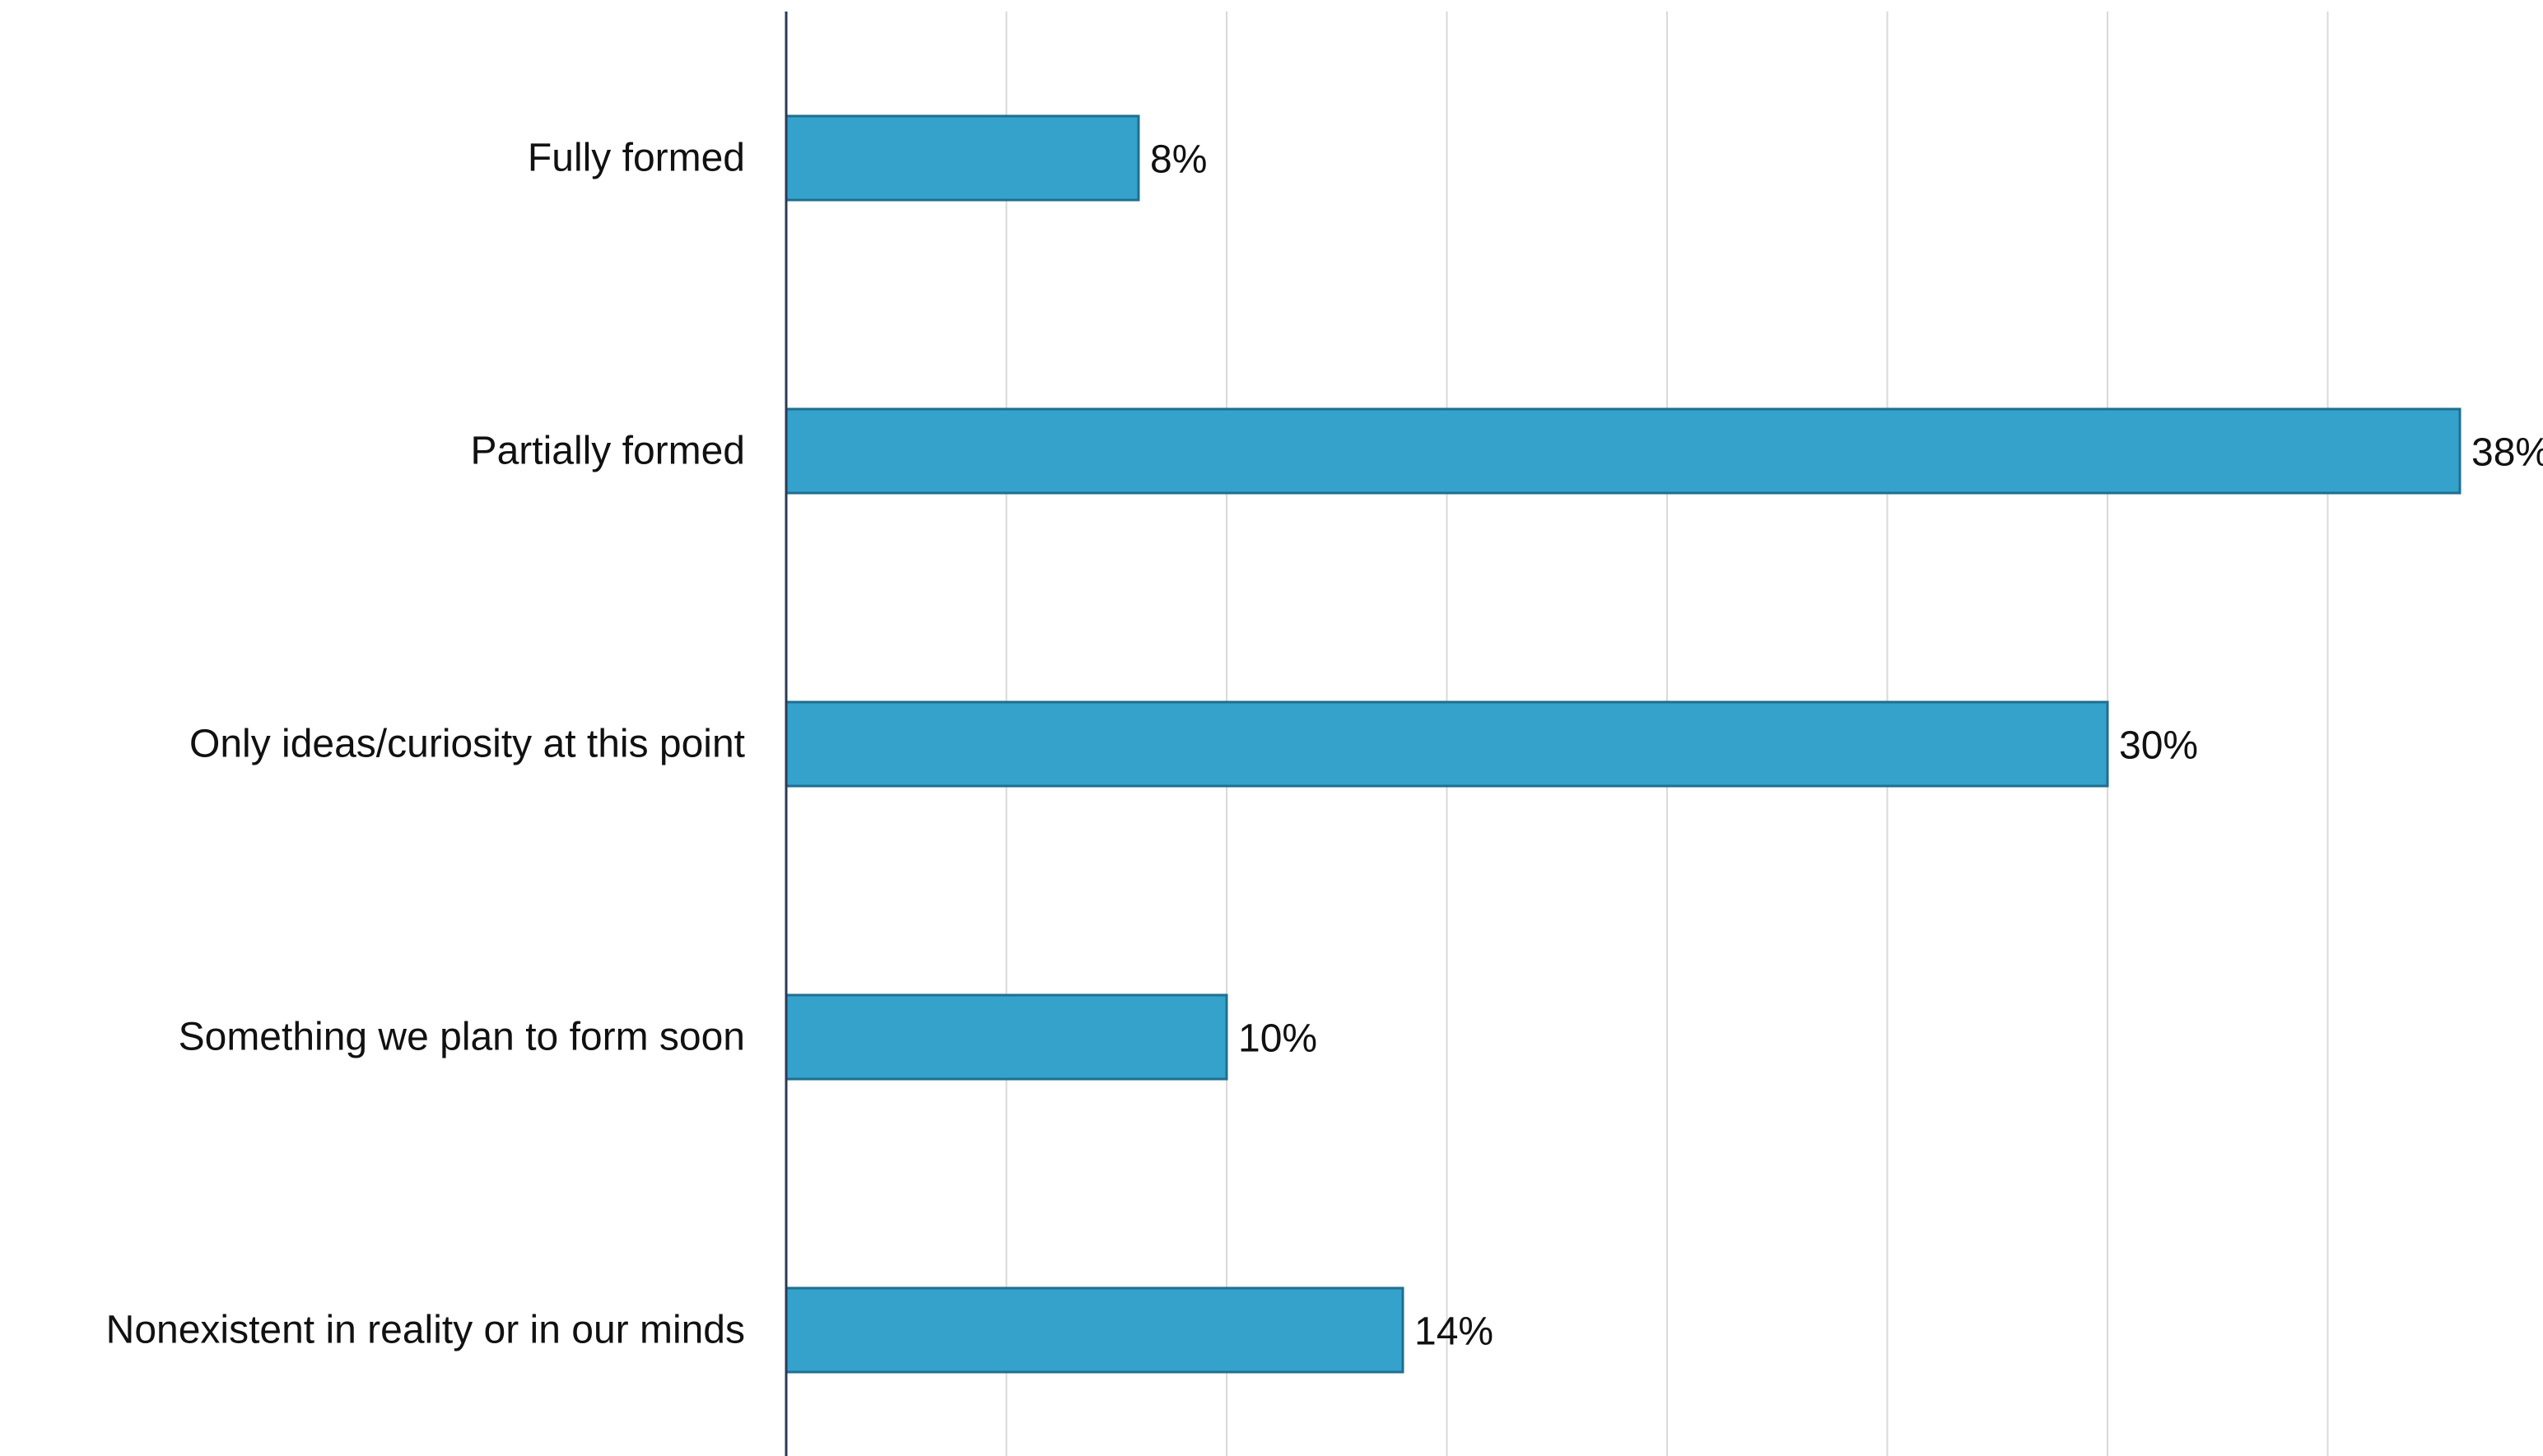  I want to click on value-label: 8%, so click(1178, 160).